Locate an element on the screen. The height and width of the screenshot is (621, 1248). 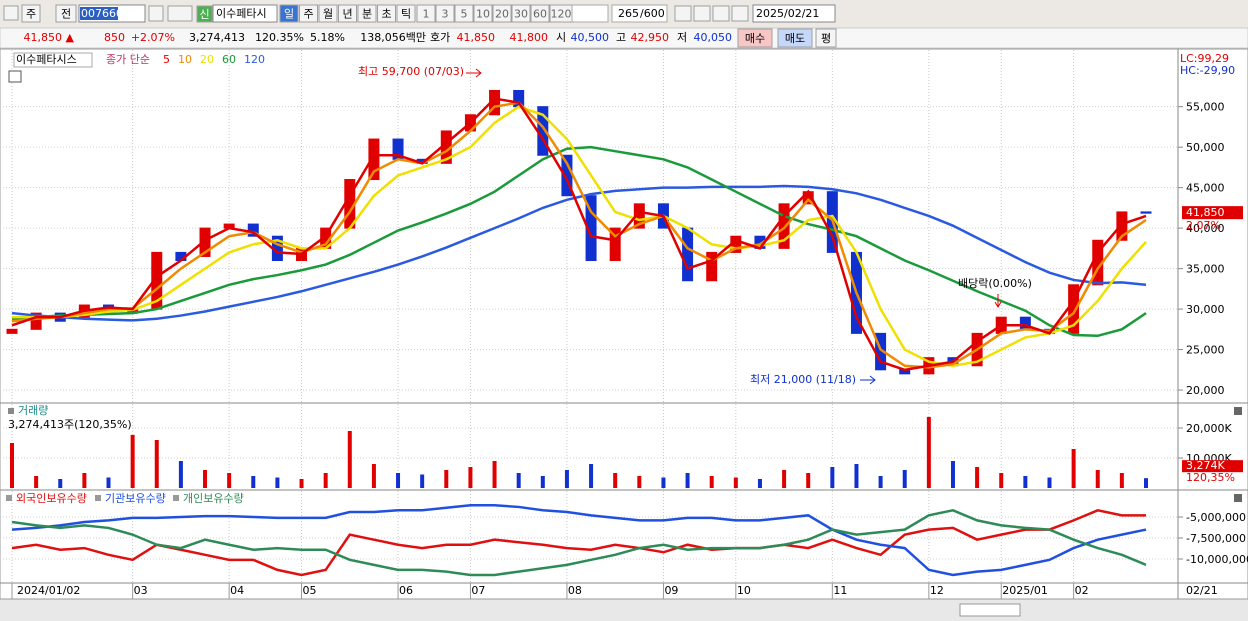
date-box is located at coordinates (794, 13).